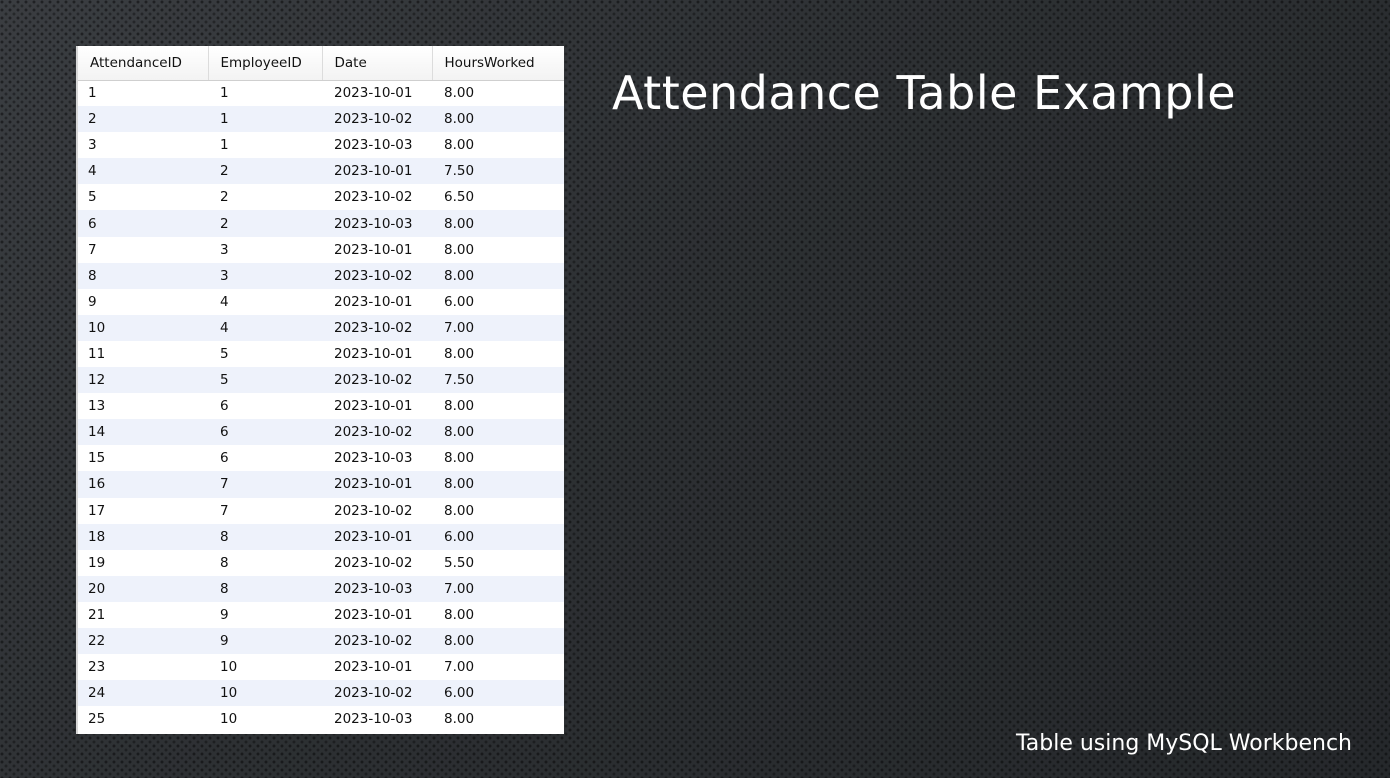  Describe the element at coordinates (143, 327) in the screenshot. I see `cell-attendanceid: 10` at that location.